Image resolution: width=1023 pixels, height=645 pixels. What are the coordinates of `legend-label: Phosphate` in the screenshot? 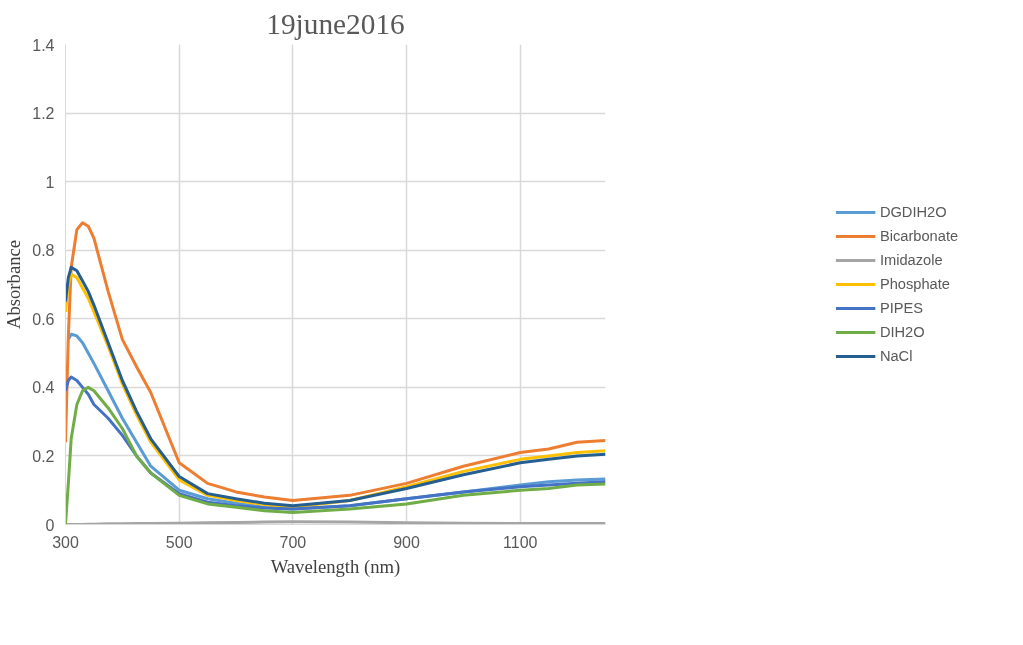 It's located at (914, 284).